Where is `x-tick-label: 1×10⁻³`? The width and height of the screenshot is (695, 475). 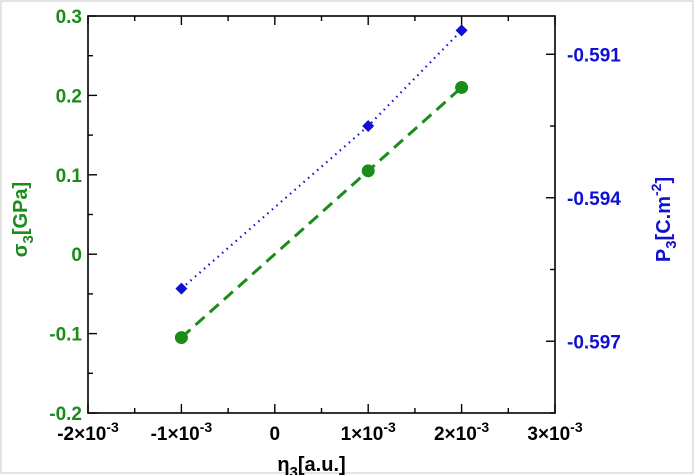
x-tick-label: 1×10⁻³ is located at coordinates (368, 432).